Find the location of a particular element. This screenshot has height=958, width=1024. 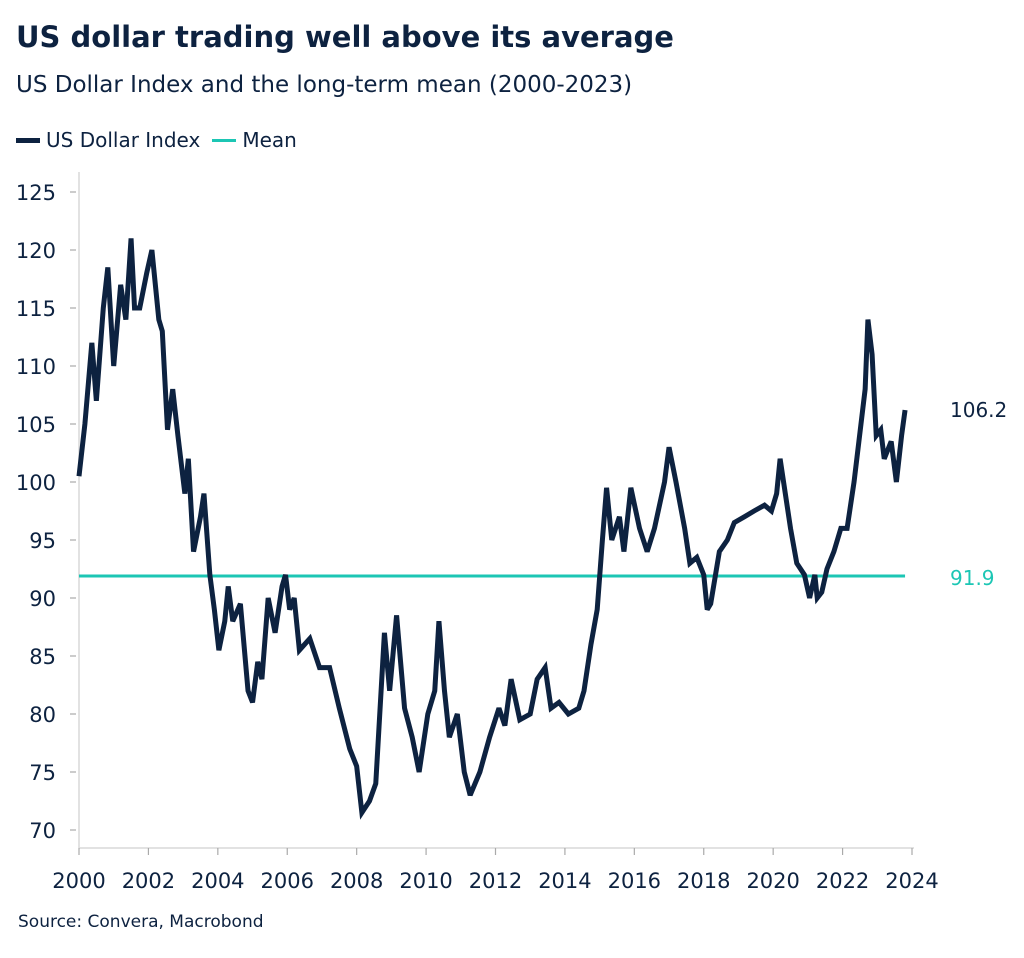

x-tick-label: 2022 is located at coordinates (842, 881).